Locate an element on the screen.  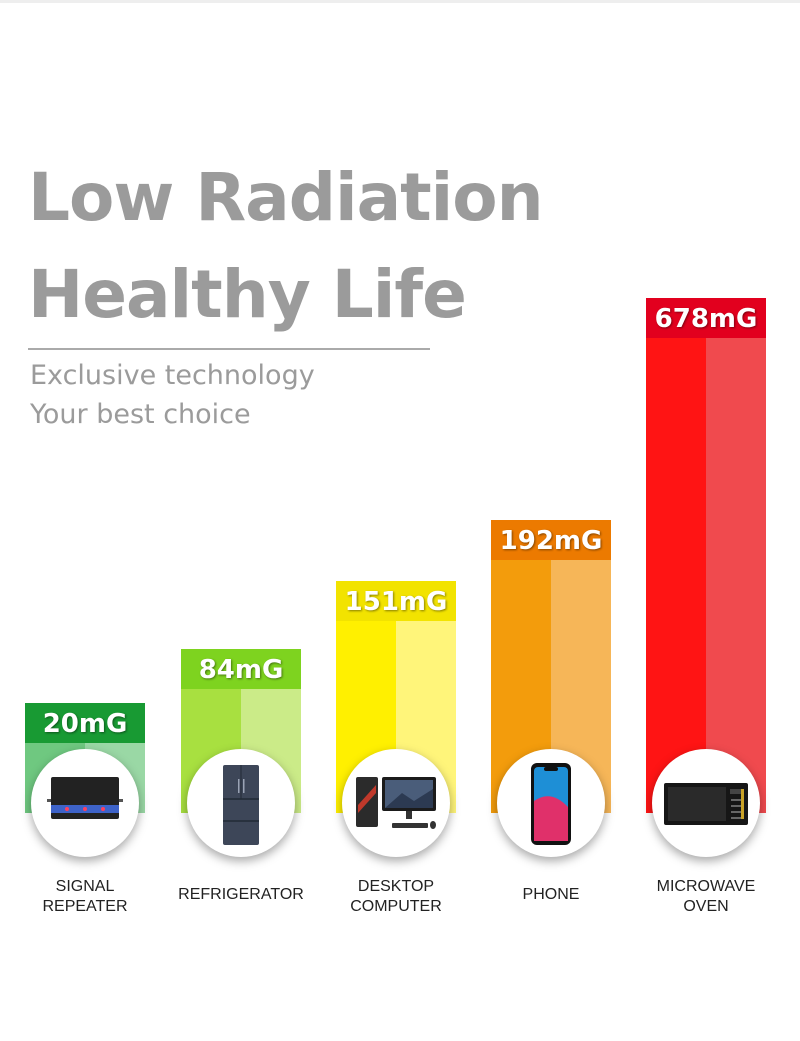
bar-value-label: 20mG is located at coordinates (85, 724).